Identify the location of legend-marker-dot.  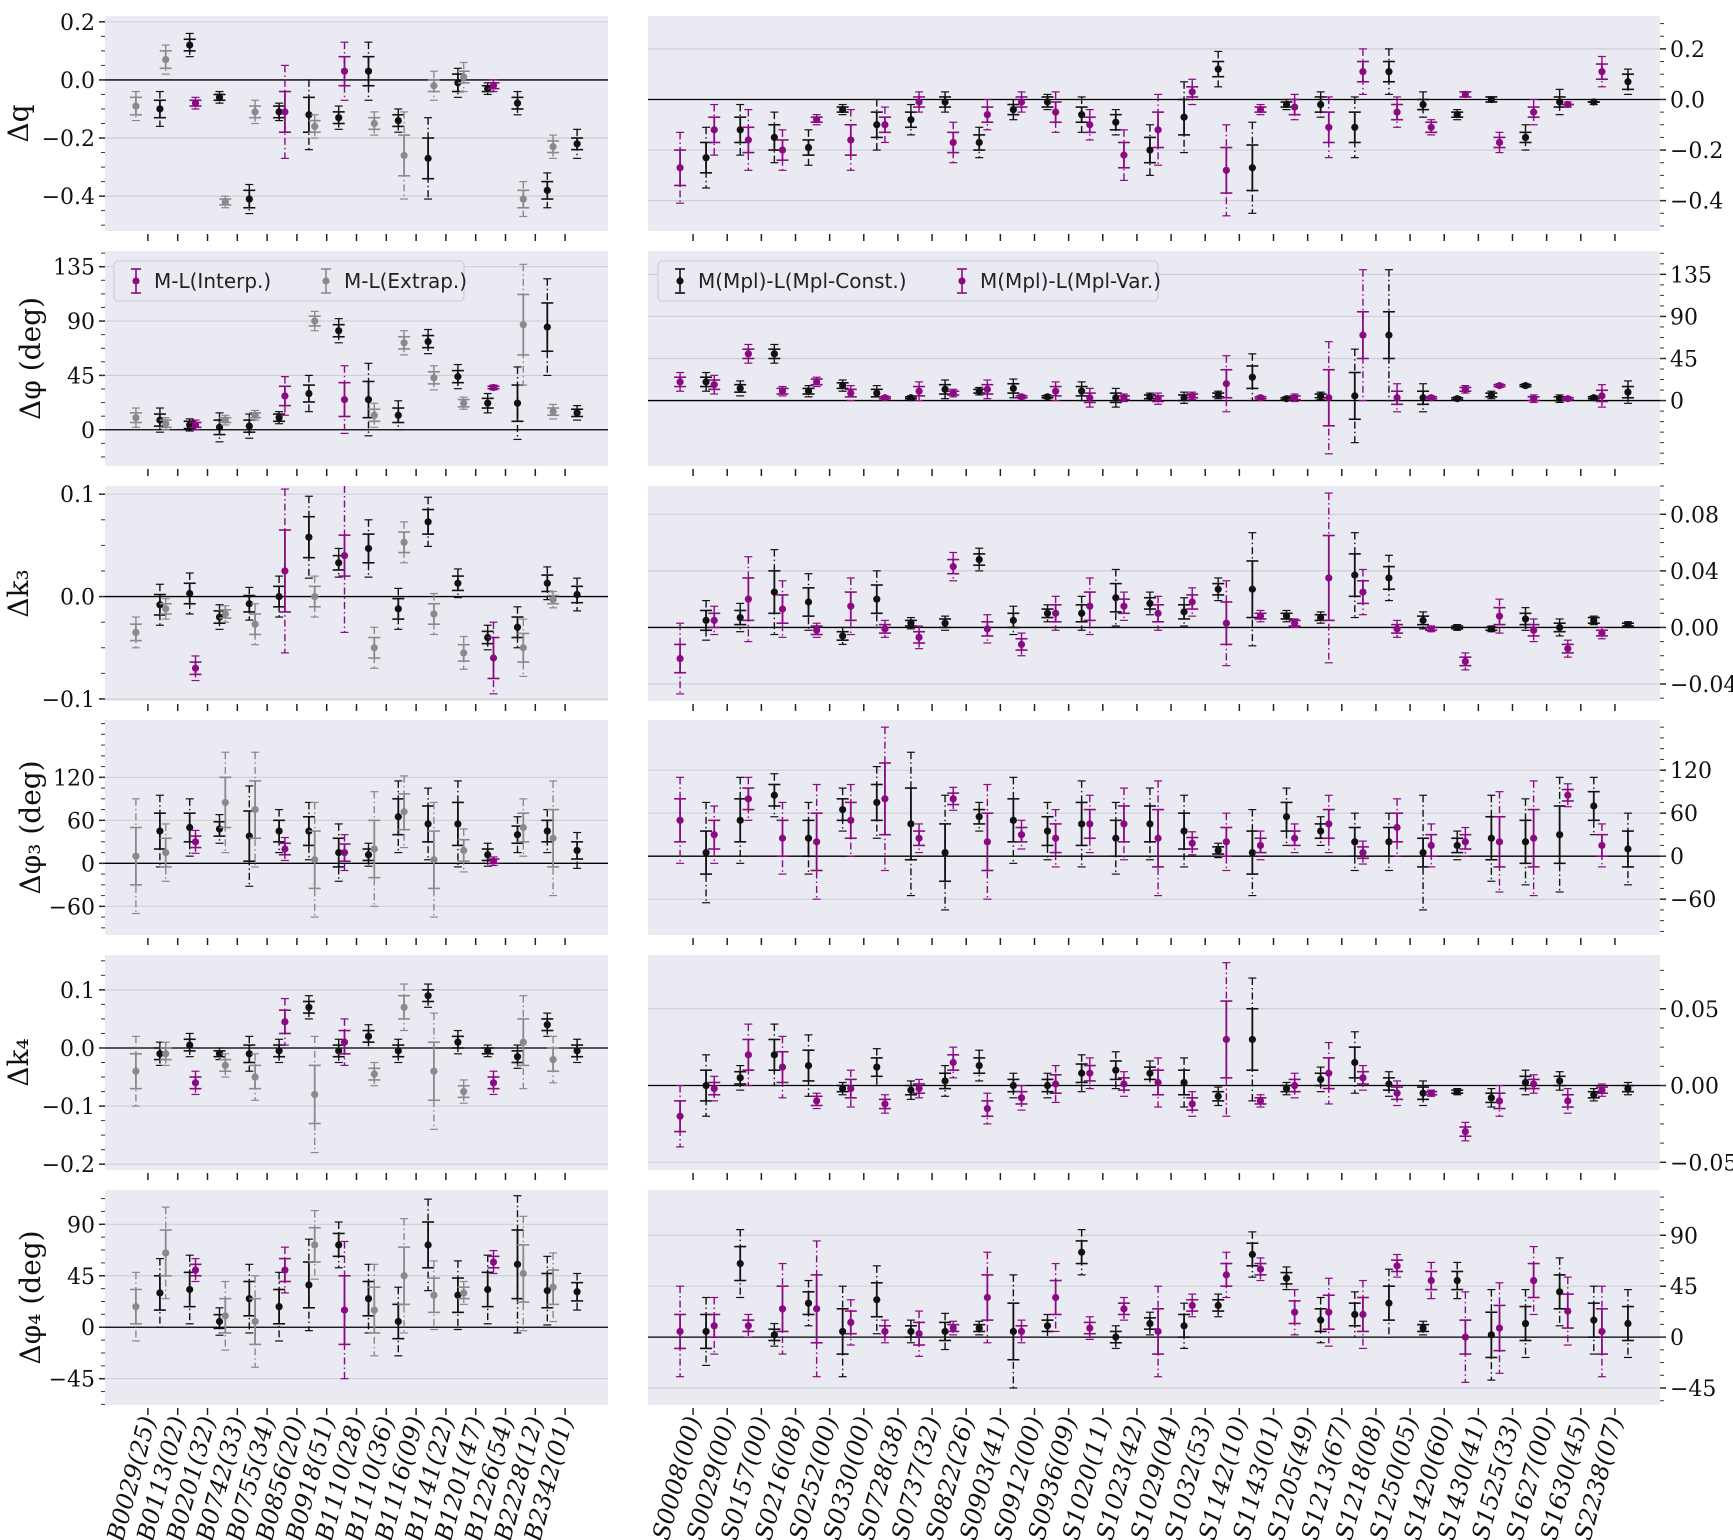
(962, 281).